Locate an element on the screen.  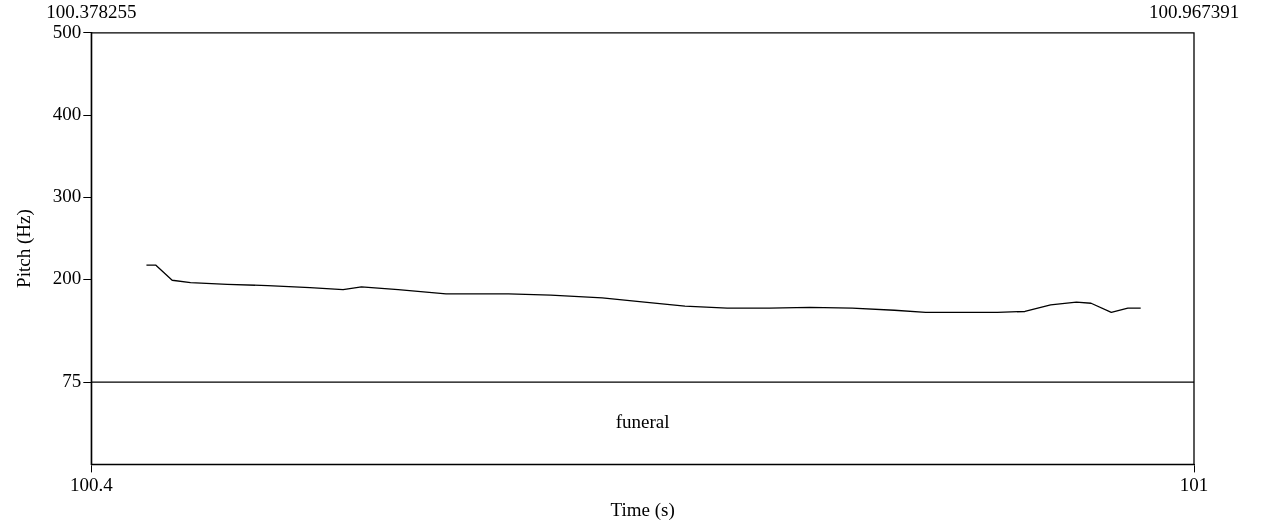
x-axis-title: Time (s) is located at coordinates (642, 509).